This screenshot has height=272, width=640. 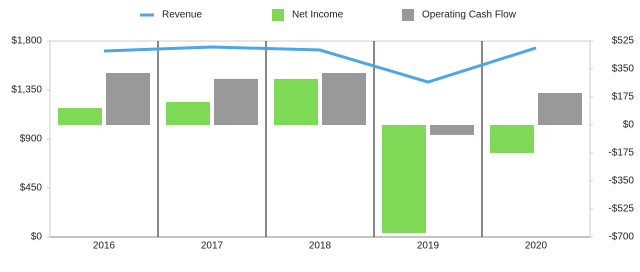 I want to click on y-tick-label: $450, so click(x=31, y=188).